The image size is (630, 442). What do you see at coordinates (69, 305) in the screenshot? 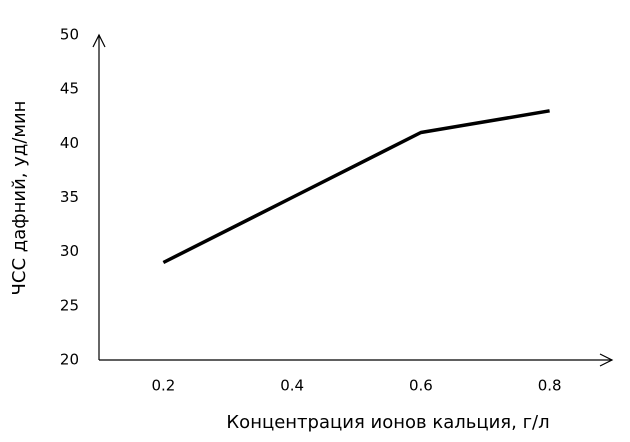
I see `y-tick-label: 25` at bounding box center [69, 305].